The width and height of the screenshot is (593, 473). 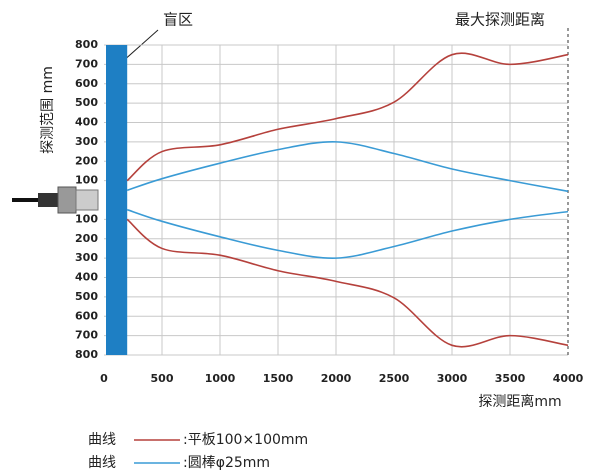 What do you see at coordinates (510, 378) in the screenshot?
I see `x-tick-label: 3500` at bounding box center [510, 378].